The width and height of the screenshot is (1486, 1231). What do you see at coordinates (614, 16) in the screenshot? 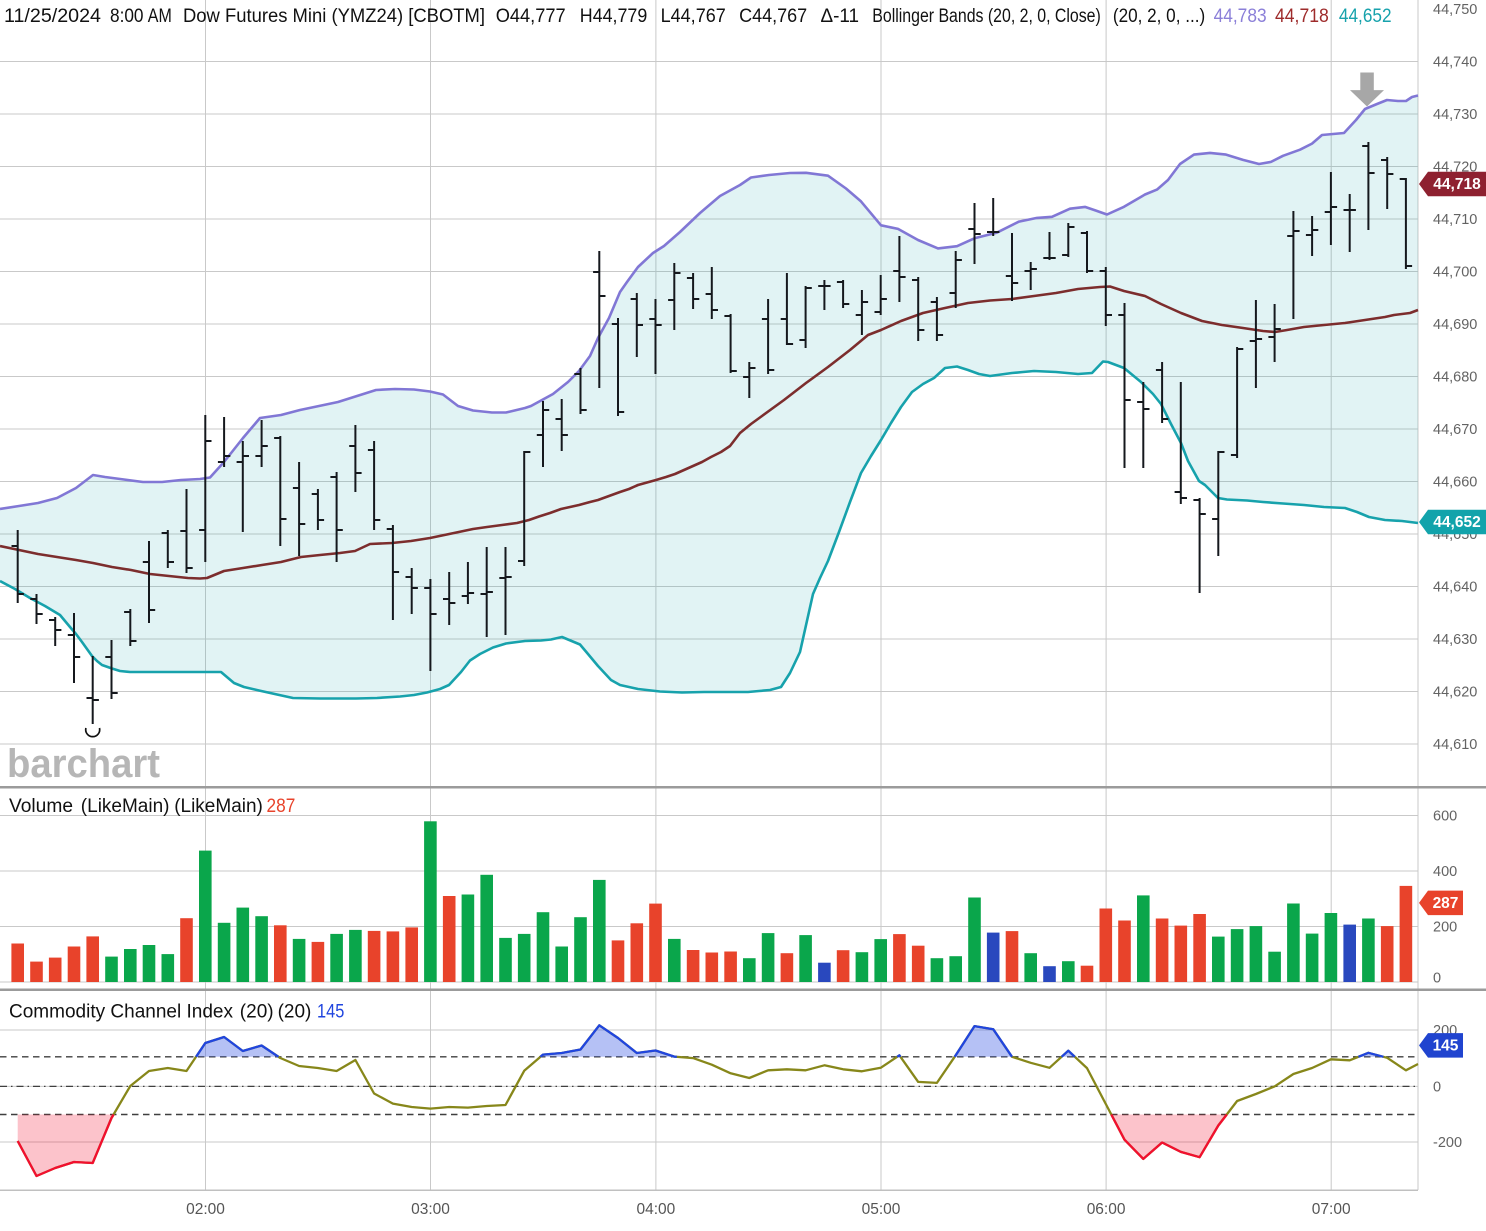
I see `svg-text: H44,779` at bounding box center [614, 16].